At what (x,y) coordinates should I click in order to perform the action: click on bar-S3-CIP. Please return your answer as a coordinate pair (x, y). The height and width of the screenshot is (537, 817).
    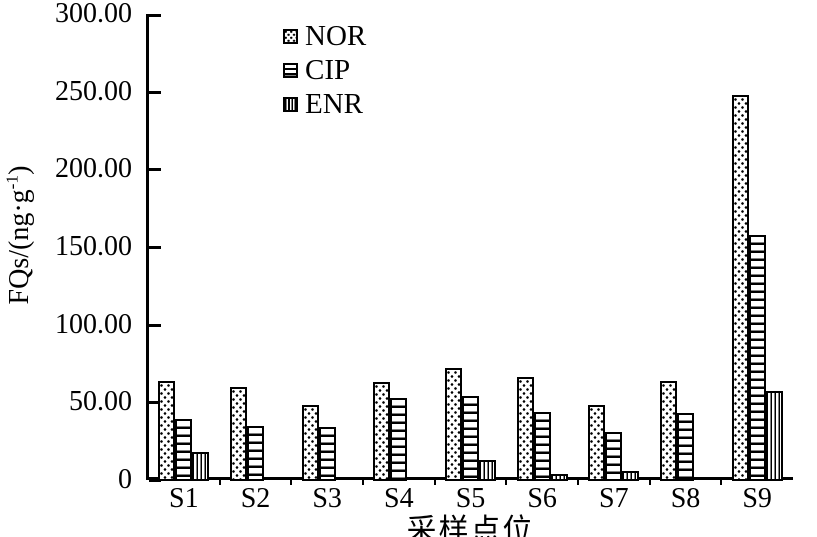
    Looking at the image, I should click on (327, 454).